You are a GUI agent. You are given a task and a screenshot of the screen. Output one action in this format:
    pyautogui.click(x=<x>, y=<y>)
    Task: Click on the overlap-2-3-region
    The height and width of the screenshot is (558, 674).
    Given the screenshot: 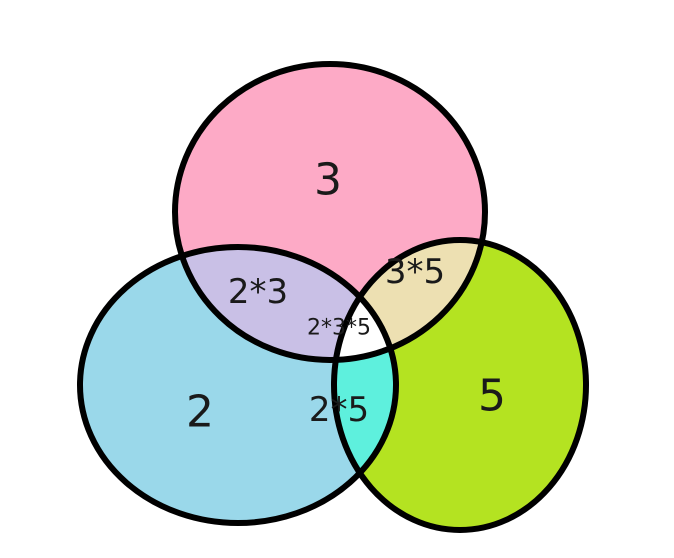 What is the action you would take?
    pyautogui.click(x=285, y=303)
    